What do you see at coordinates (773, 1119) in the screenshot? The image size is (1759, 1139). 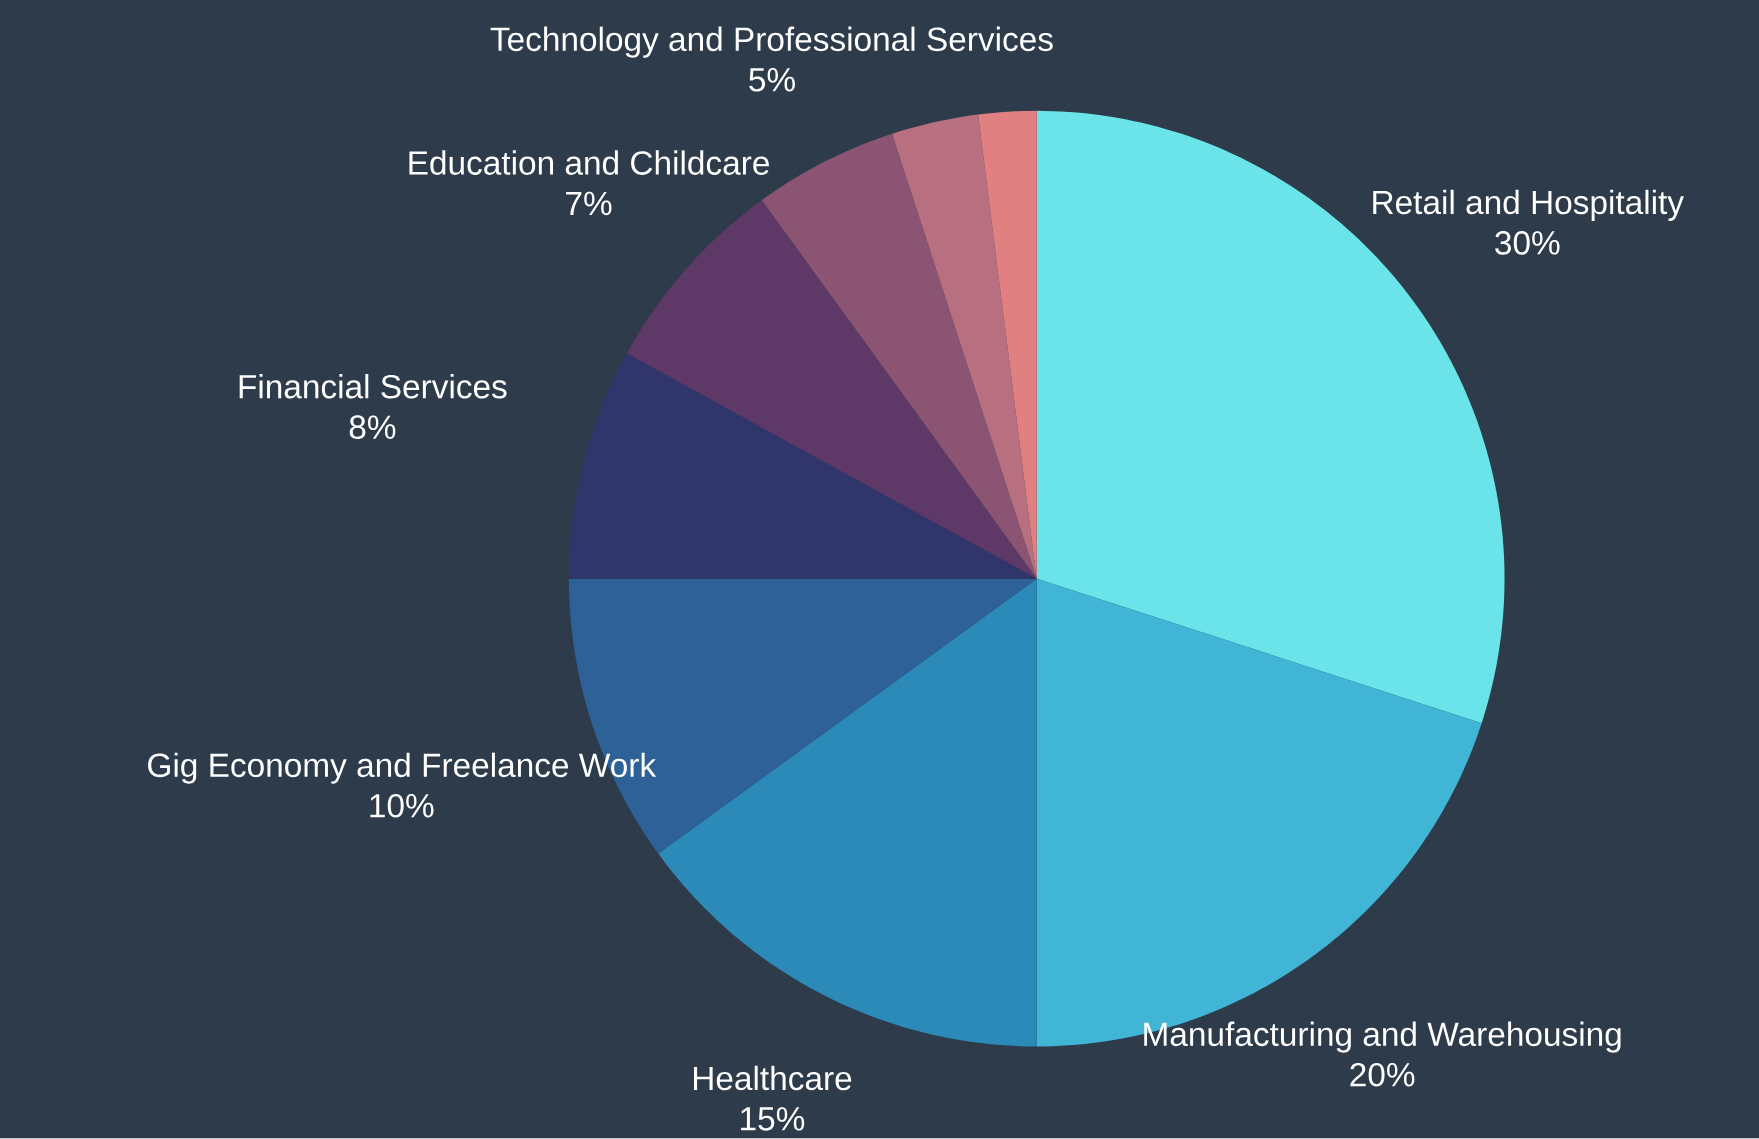 I see `data-label: 15%` at bounding box center [773, 1119].